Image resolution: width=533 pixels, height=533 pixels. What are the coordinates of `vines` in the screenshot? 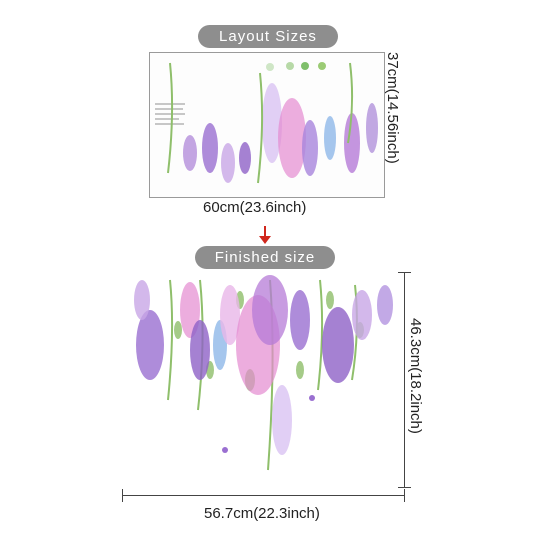 It's located at (260, 123).